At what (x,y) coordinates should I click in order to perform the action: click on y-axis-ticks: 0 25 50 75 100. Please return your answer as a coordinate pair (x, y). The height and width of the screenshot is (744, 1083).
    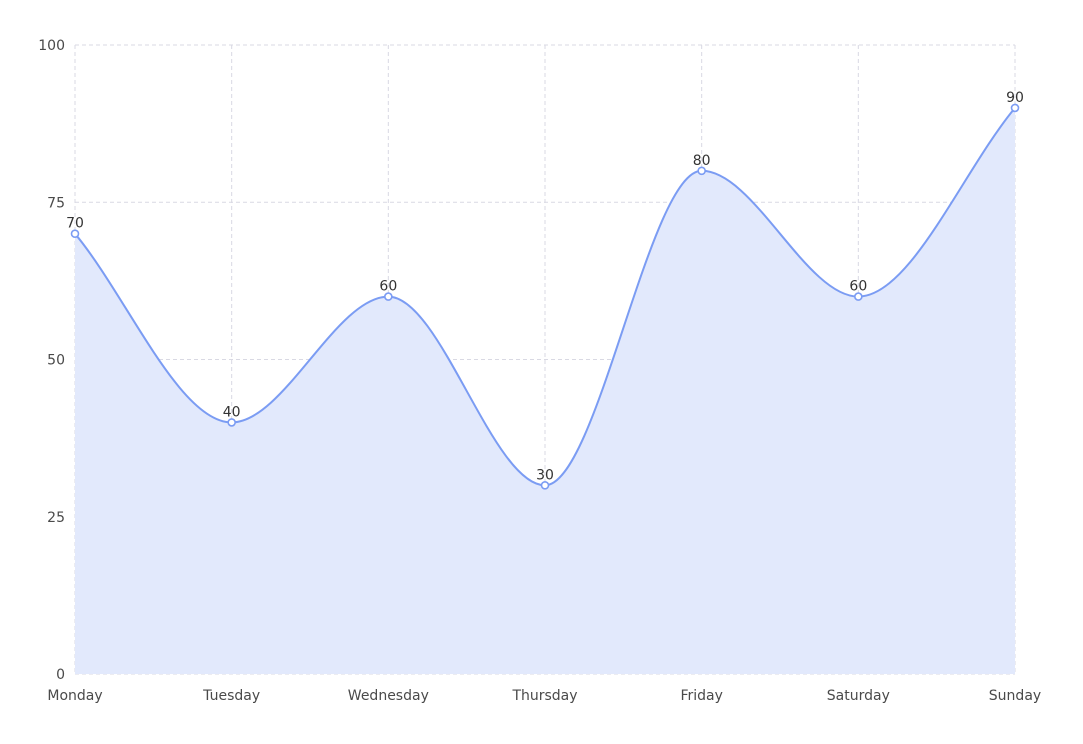
    Looking at the image, I should click on (51, 360).